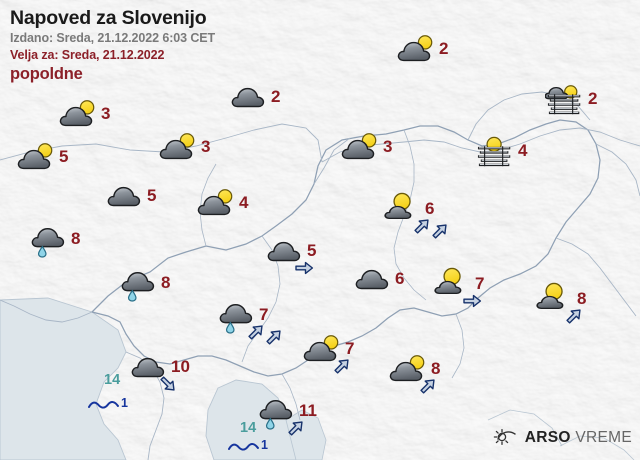 Image resolution: width=640 pixels, height=460 pixels. I want to click on arso-logo: ARSO VREME, so click(562, 438).